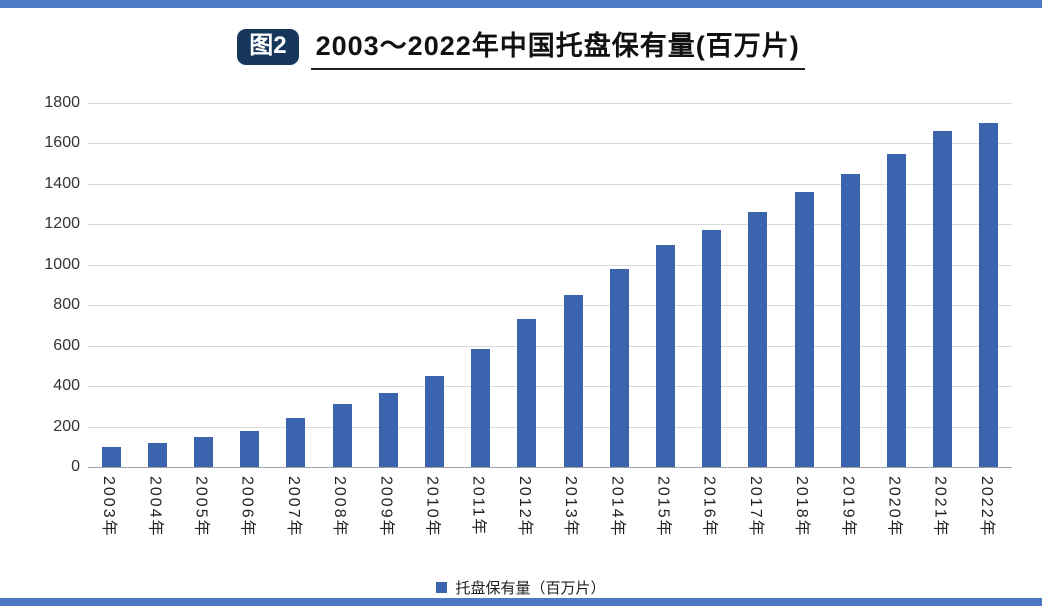  I want to click on bar-2004年, so click(157, 455).